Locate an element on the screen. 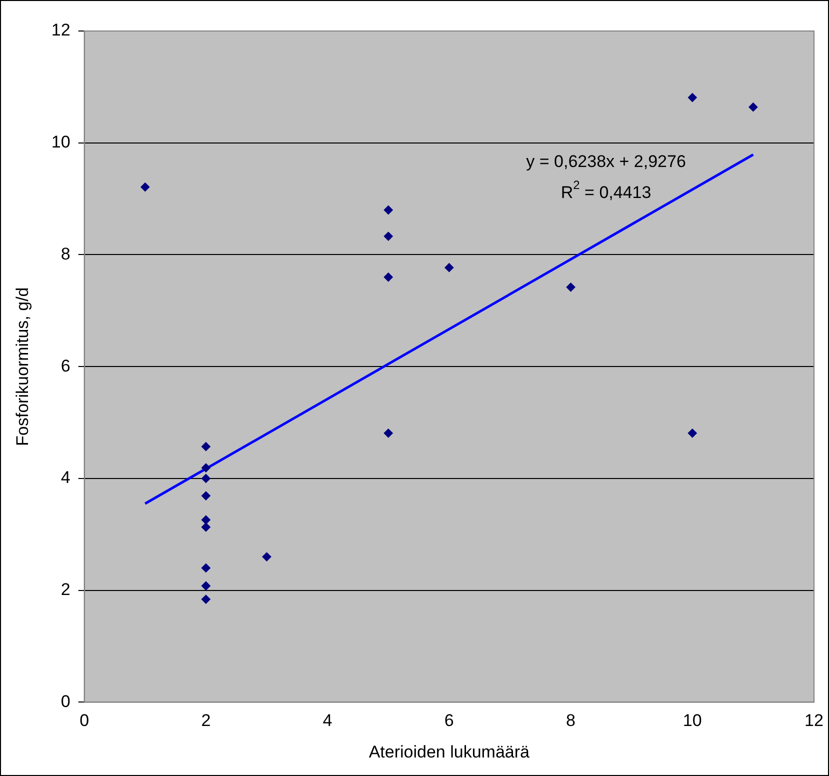 This screenshot has width=829, height=776. y-tick-label: 0 is located at coordinates (65, 701).